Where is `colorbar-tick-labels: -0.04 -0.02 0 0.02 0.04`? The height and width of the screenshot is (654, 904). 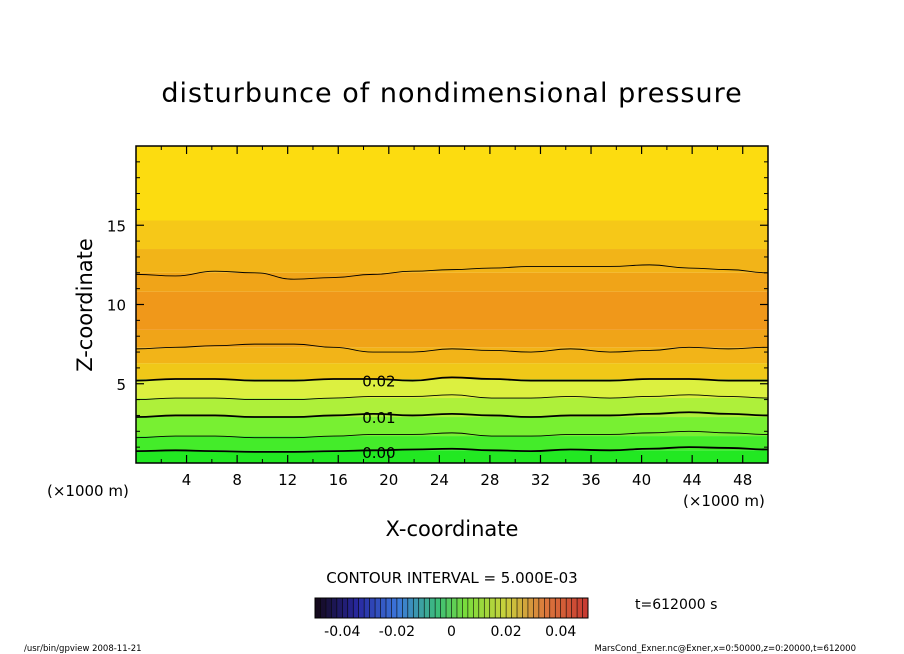 colorbar-tick-labels: -0.04 -0.02 0 0.02 0.04 is located at coordinates (450, 632).